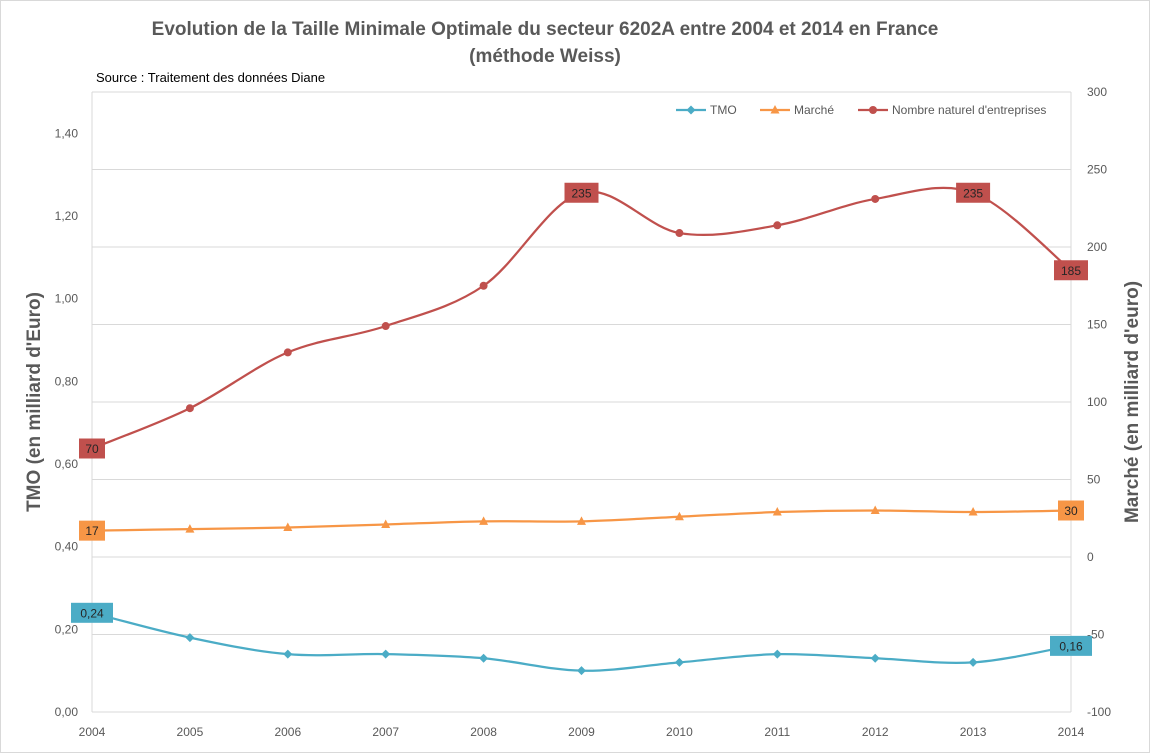 Image resolution: width=1150 pixels, height=753 pixels. Describe the element at coordinates (545, 56) in the screenshot. I see `chart-subtitle: (méthode Weiss)` at that location.